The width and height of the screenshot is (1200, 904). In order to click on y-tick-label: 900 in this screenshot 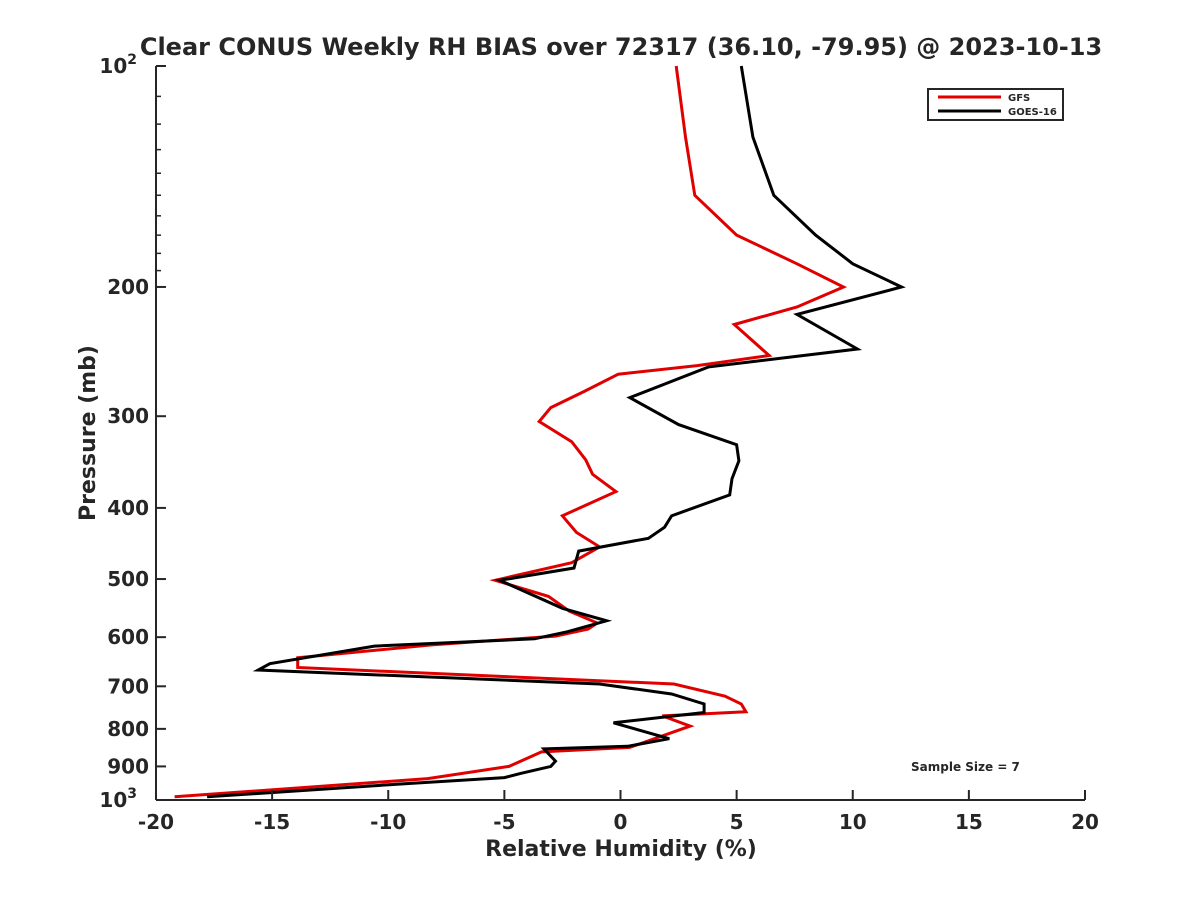, I will do `click(128, 766)`.